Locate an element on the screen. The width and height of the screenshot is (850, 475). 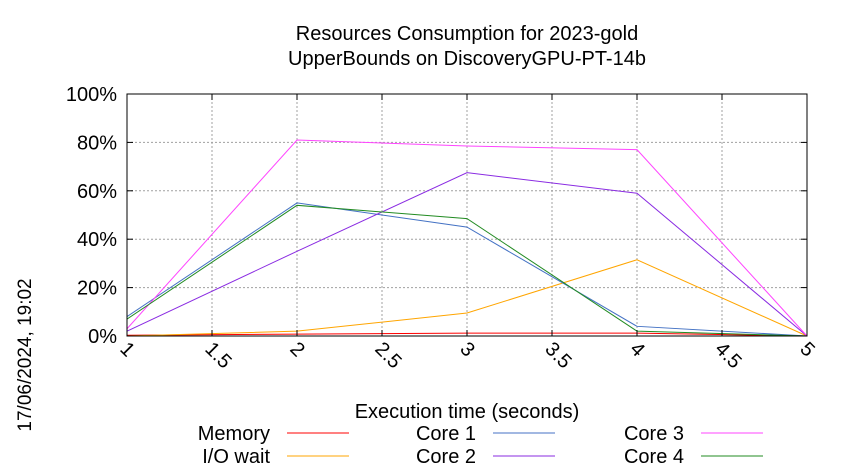
y-tick-label: 0% is located at coordinates (102, 337).